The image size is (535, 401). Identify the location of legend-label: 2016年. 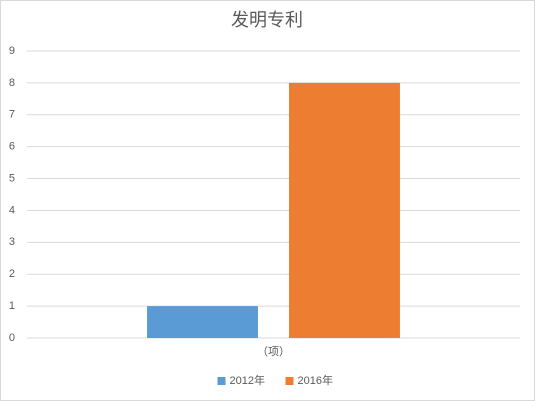
(315, 380).